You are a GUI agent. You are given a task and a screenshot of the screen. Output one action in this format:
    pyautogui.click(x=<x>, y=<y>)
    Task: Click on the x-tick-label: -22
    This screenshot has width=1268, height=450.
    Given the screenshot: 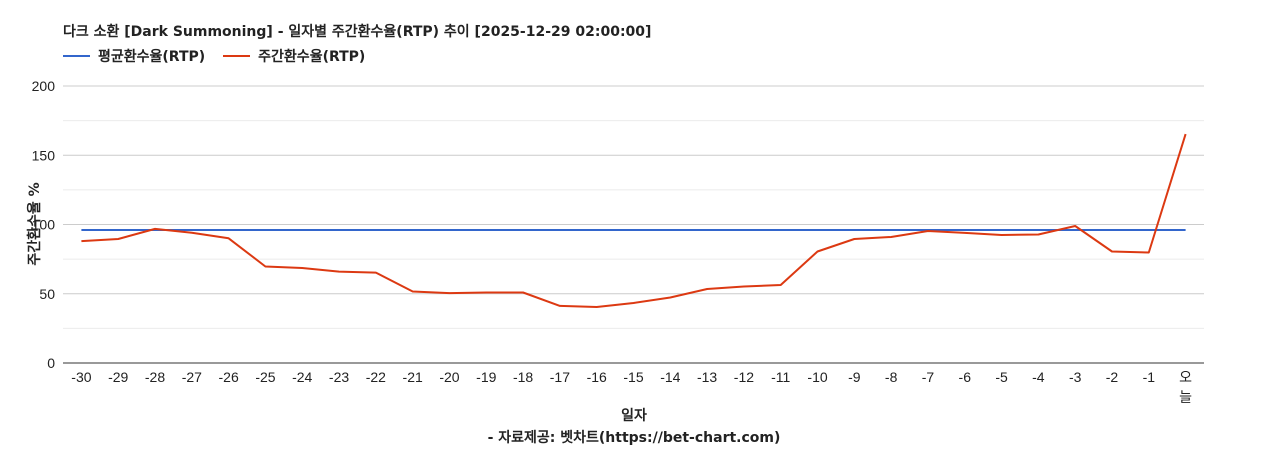 What is the action you would take?
    pyautogui.click(x=376, y=377)
    